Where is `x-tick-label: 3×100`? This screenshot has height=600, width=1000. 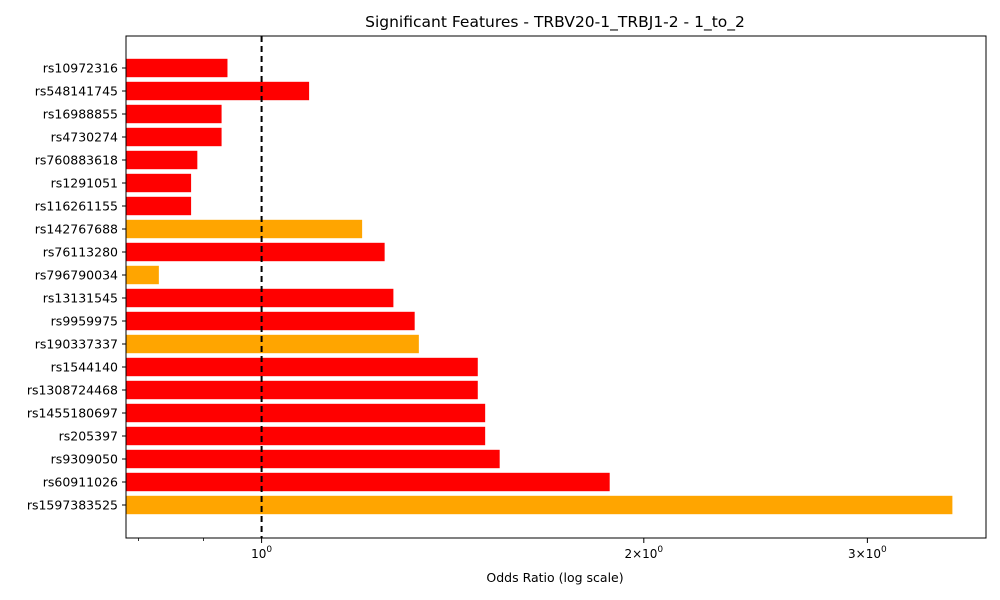
x-tick-label: 3×100 is located at coordinates (867, 553).